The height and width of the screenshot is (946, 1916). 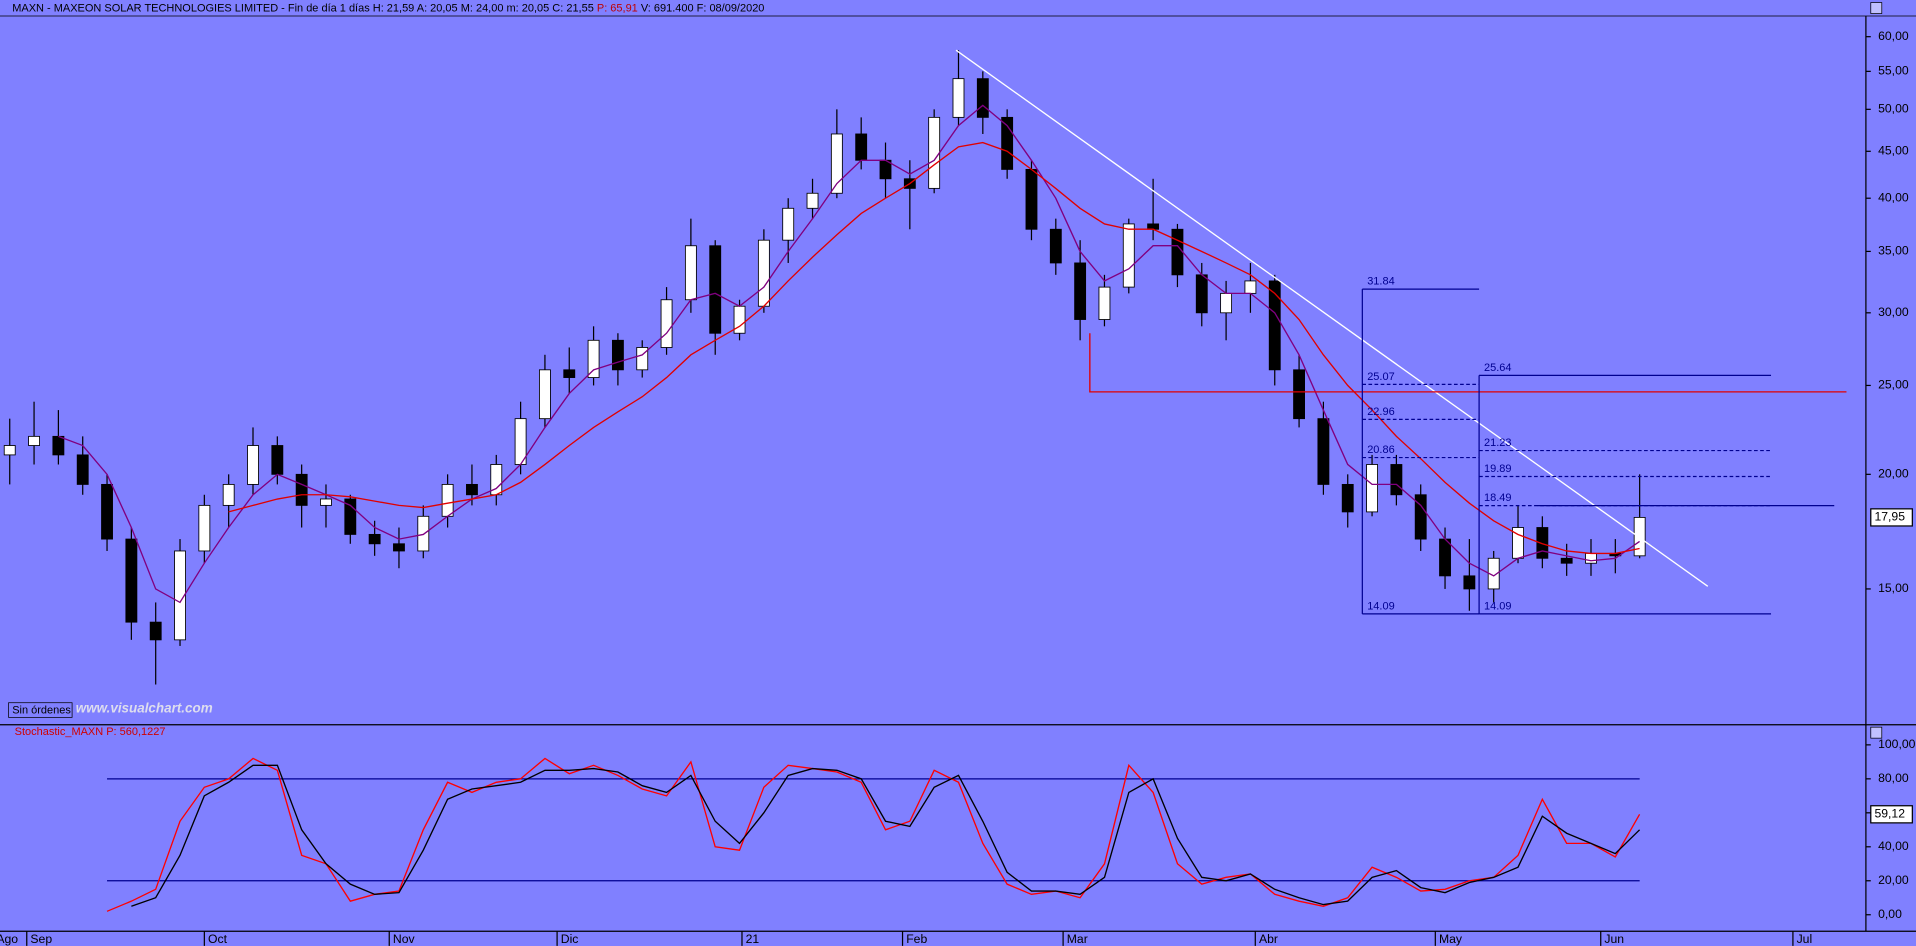 What do you see at coordinates (1893, 778) in the screenshot?
I see `y-tick-label: 80,00` at bounding box center [1893, 778].